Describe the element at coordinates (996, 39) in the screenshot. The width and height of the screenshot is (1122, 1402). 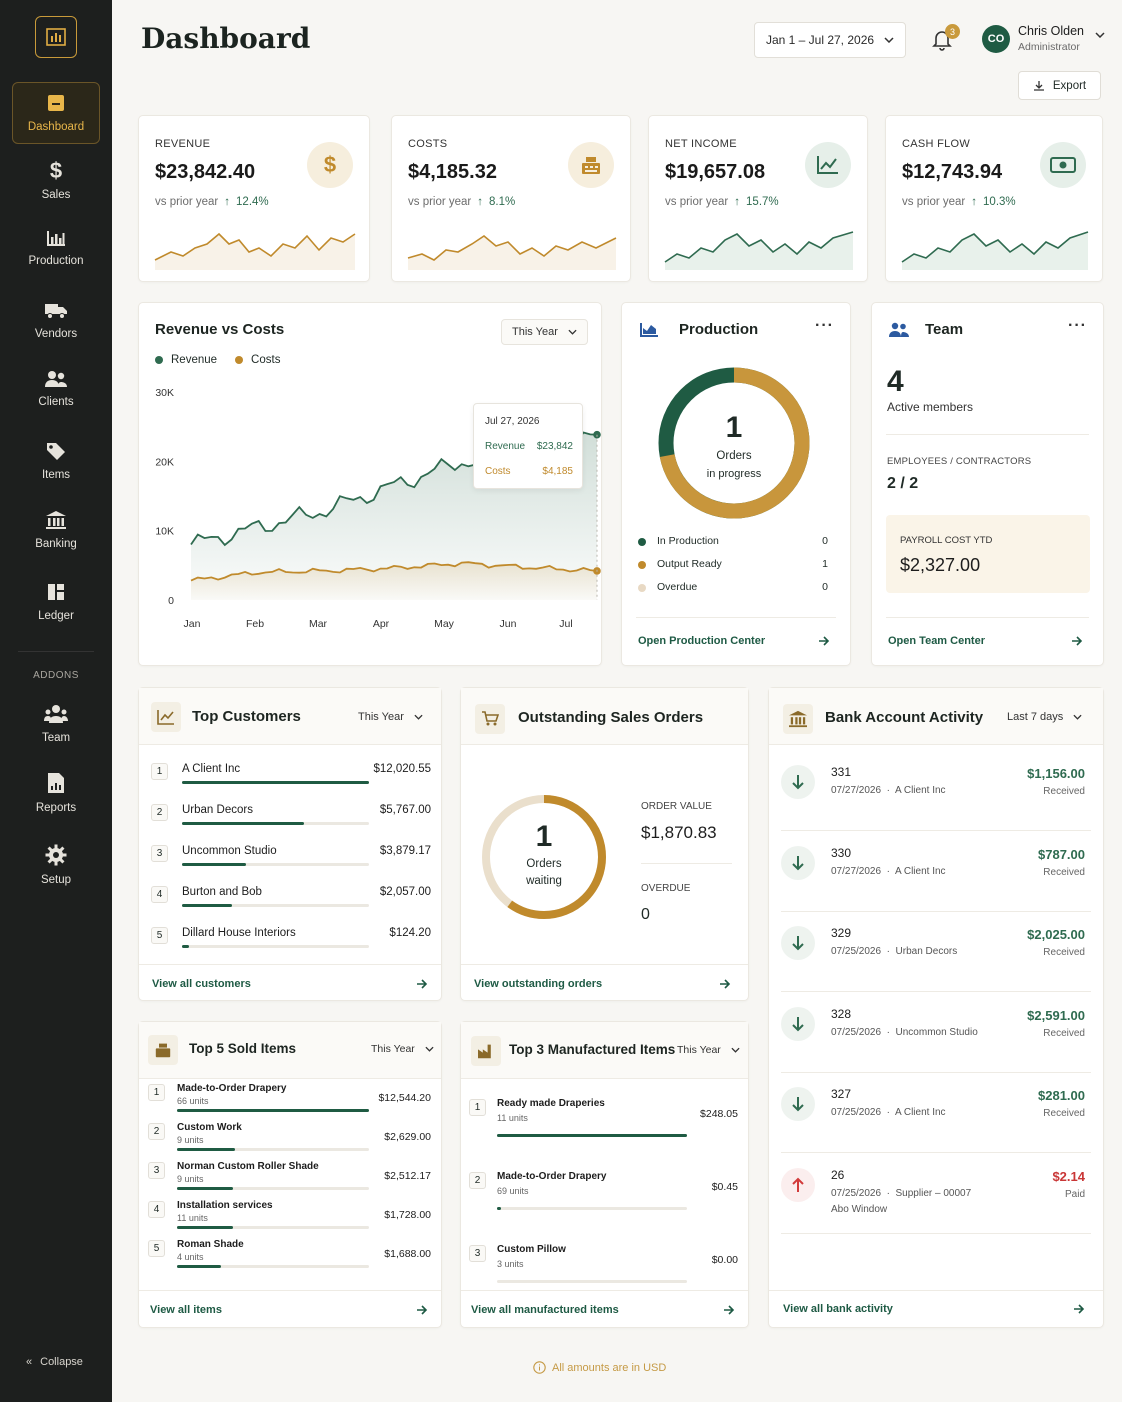
I see `avatar: CO` at that location.